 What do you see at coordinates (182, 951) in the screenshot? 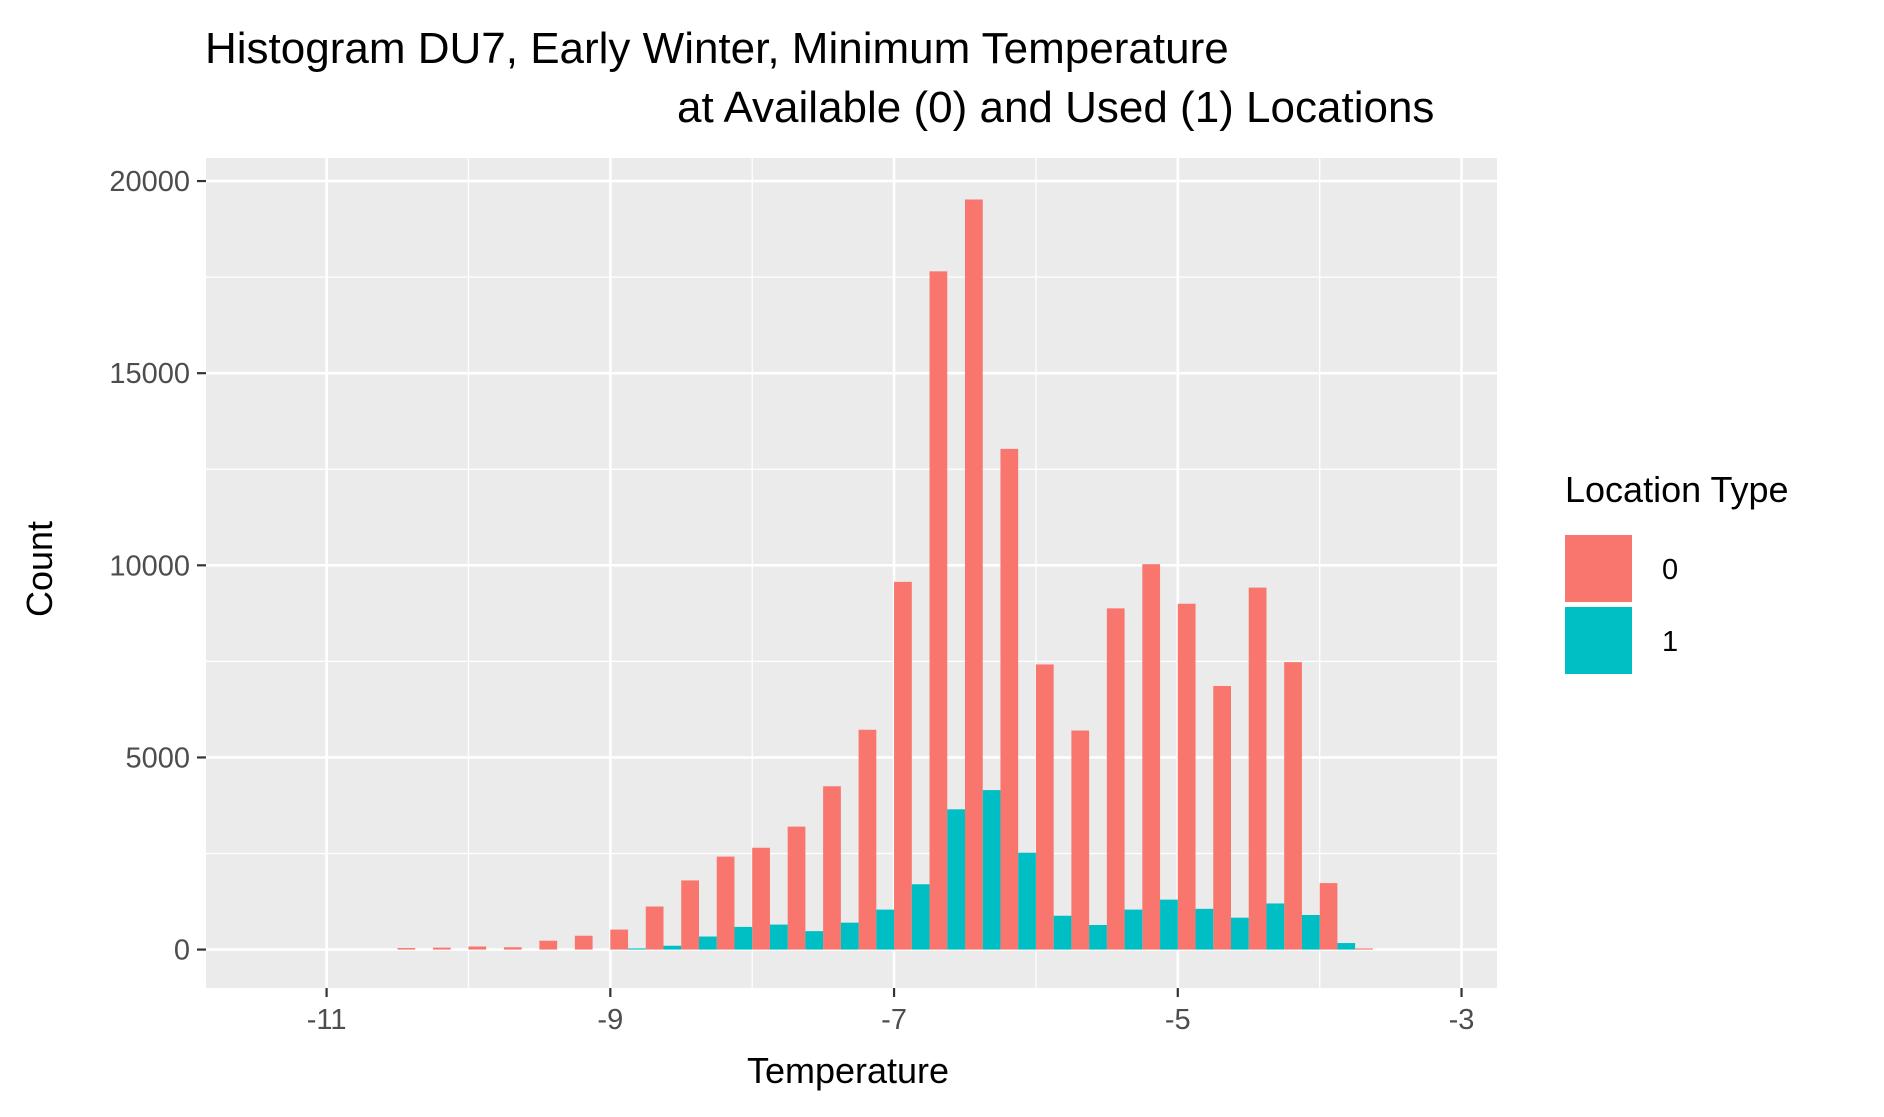
I see `y-tick-label: 0` at bounding box center [182, 951].